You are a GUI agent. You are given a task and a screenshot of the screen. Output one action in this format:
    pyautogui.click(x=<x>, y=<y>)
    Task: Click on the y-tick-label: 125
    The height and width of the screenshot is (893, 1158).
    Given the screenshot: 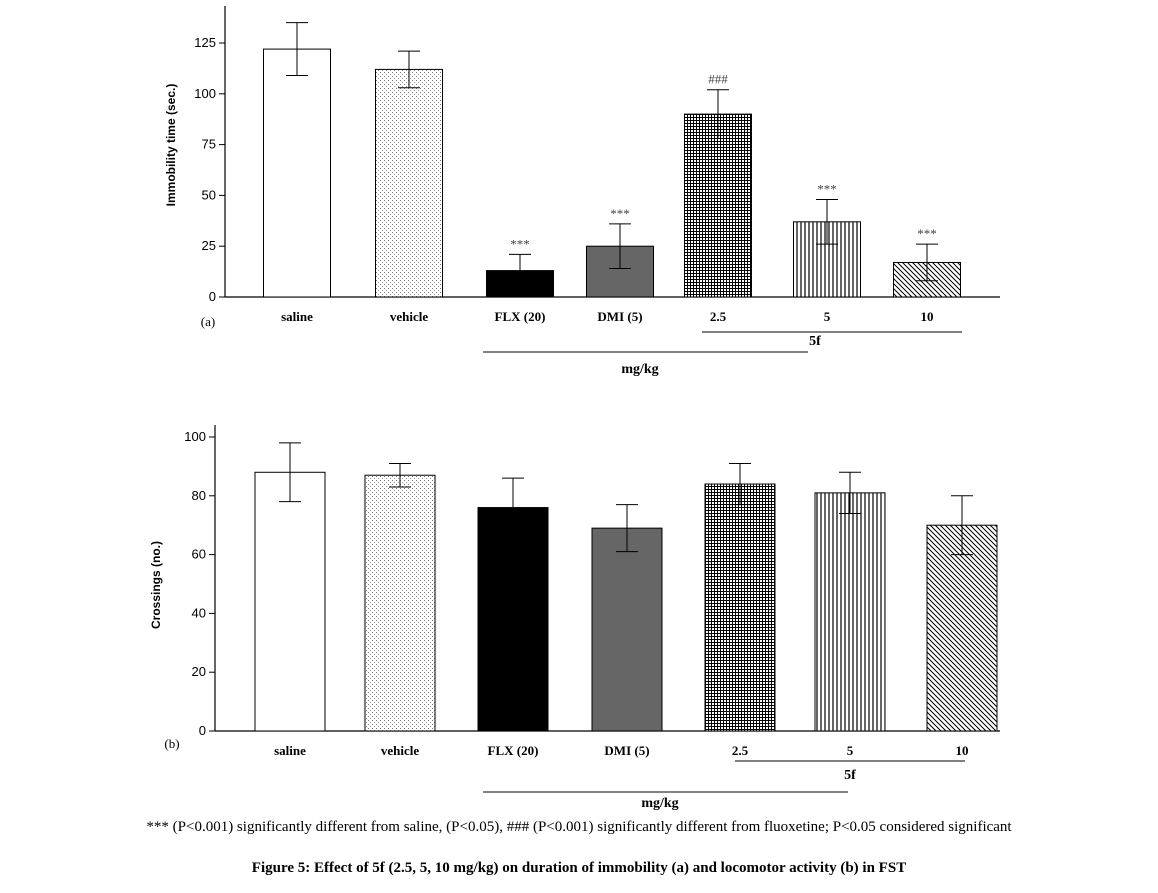 What is the action you would take?
    pyautogui.click(x=205, y=42)
    